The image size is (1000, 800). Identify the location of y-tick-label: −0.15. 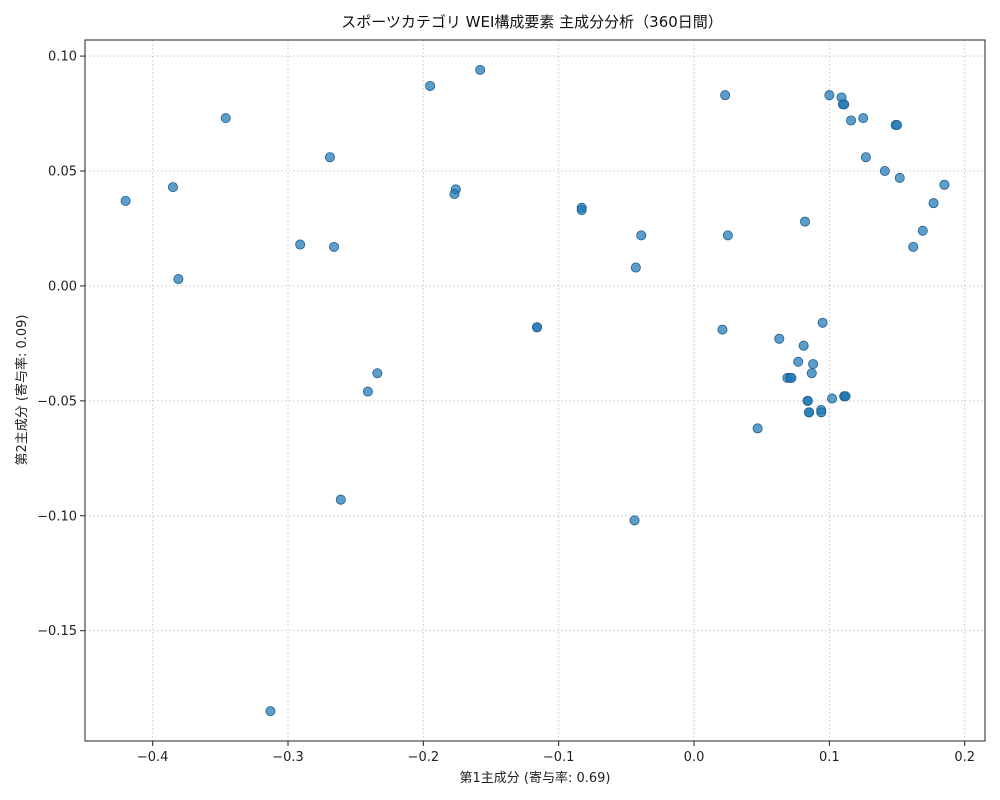
(57, 631).